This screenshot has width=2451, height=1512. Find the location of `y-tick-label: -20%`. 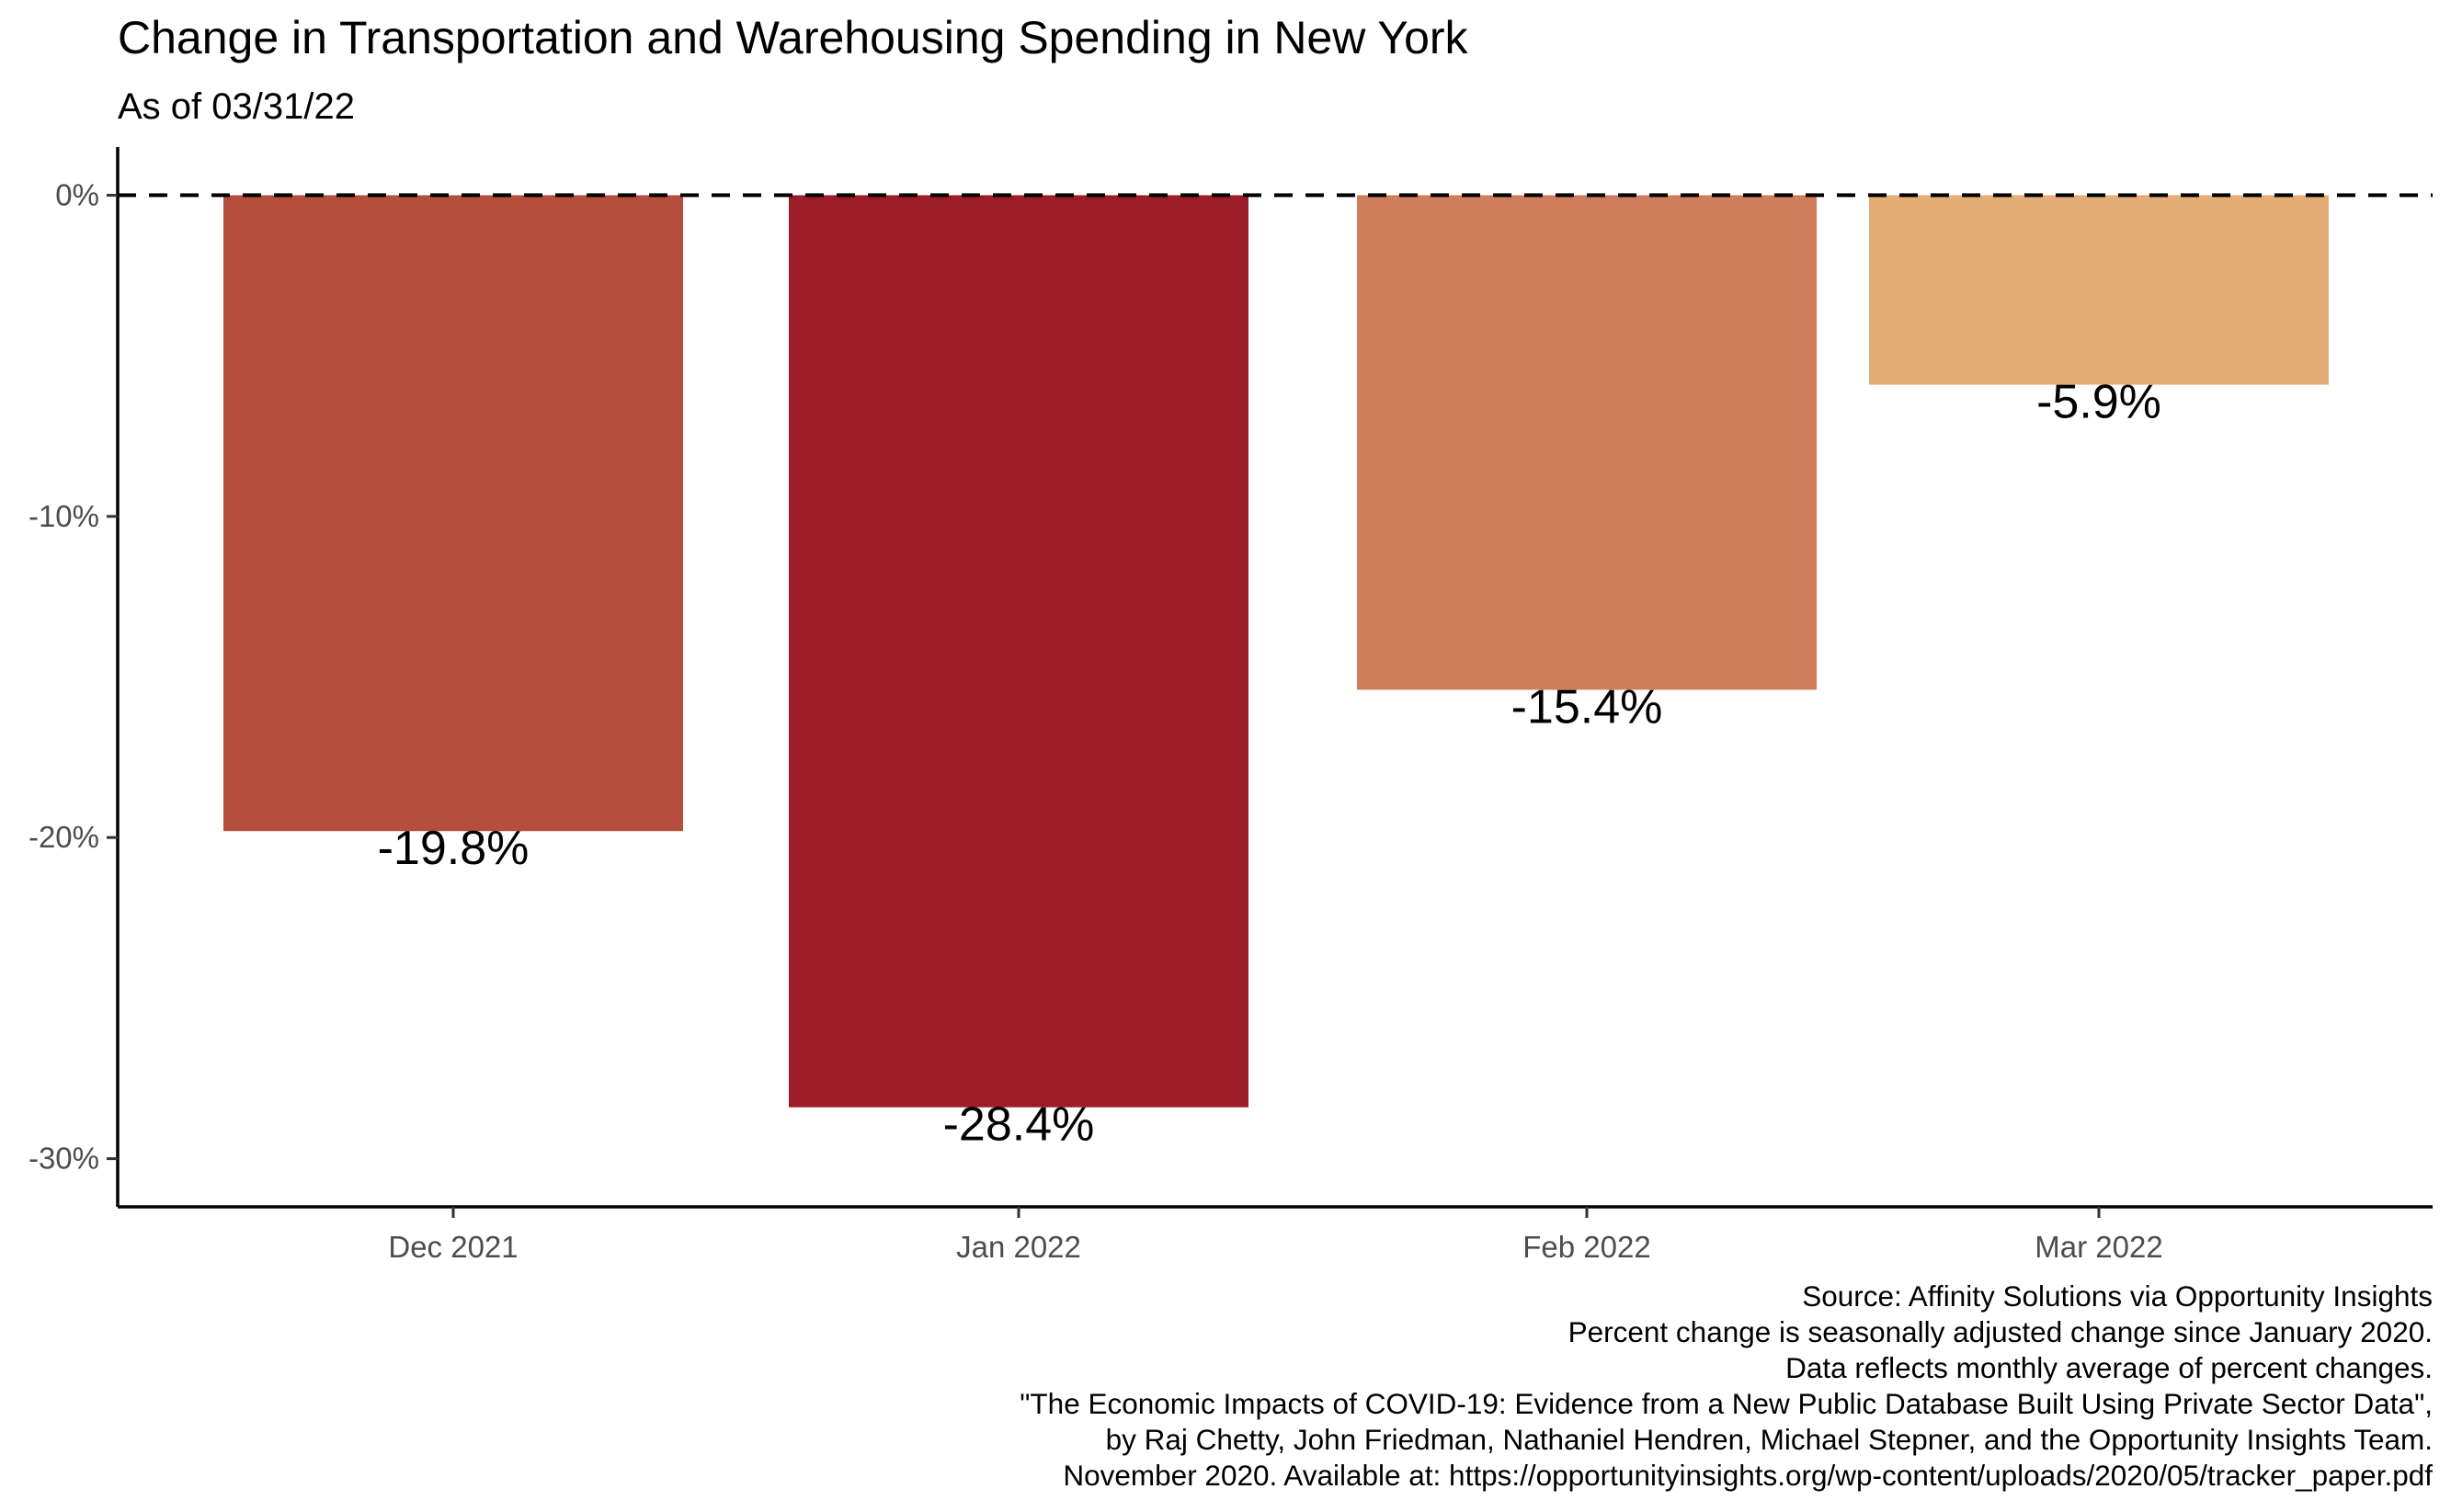

y-tick-label: -20% is located at coordinates (63, 837).